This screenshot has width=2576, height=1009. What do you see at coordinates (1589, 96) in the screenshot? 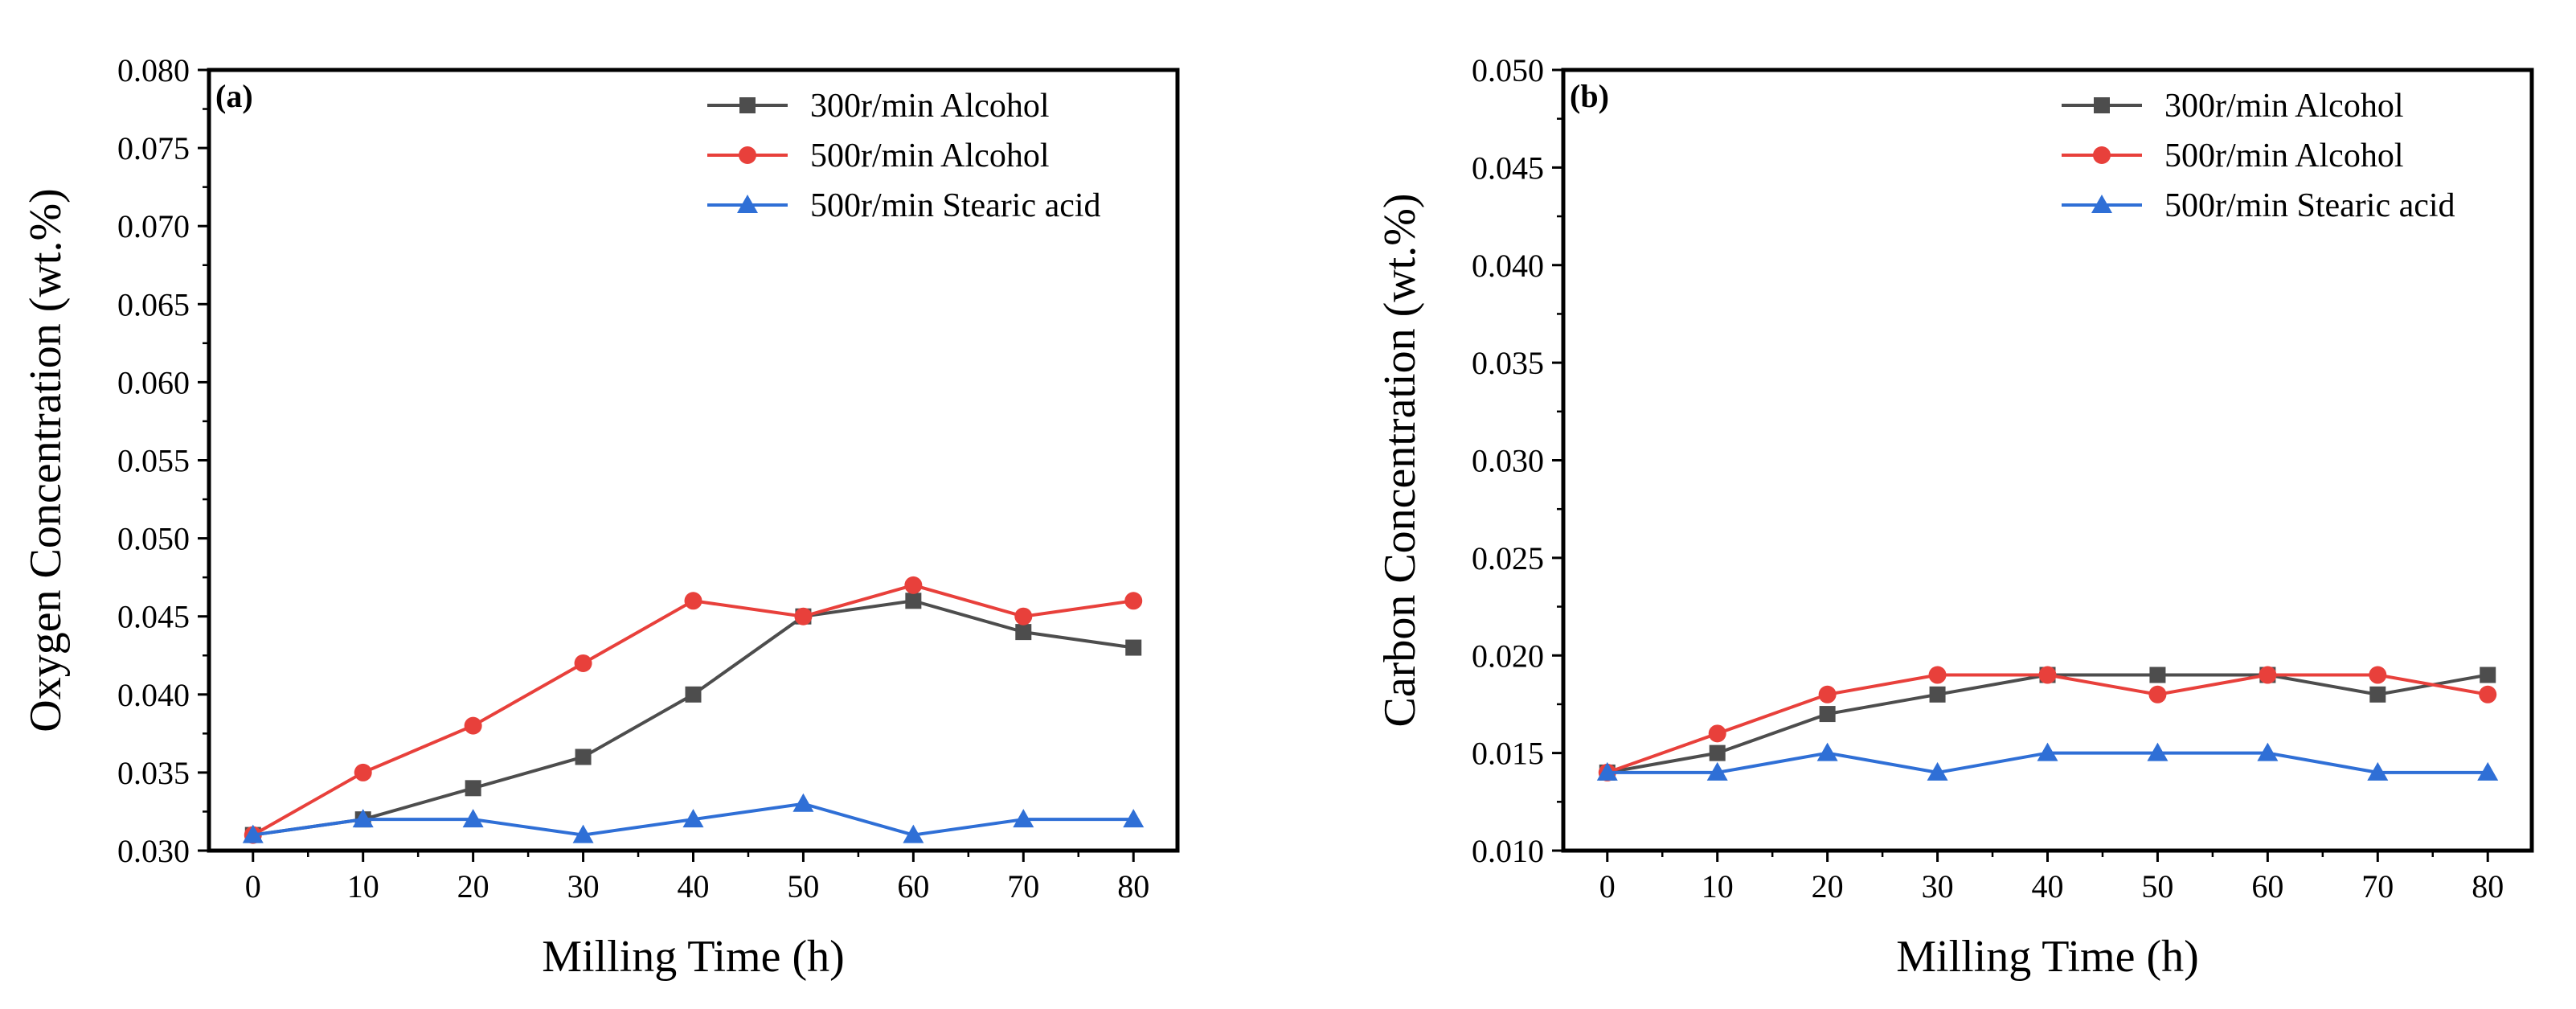
I see `panel-label: (b)` at bounding box center [1589, 96].